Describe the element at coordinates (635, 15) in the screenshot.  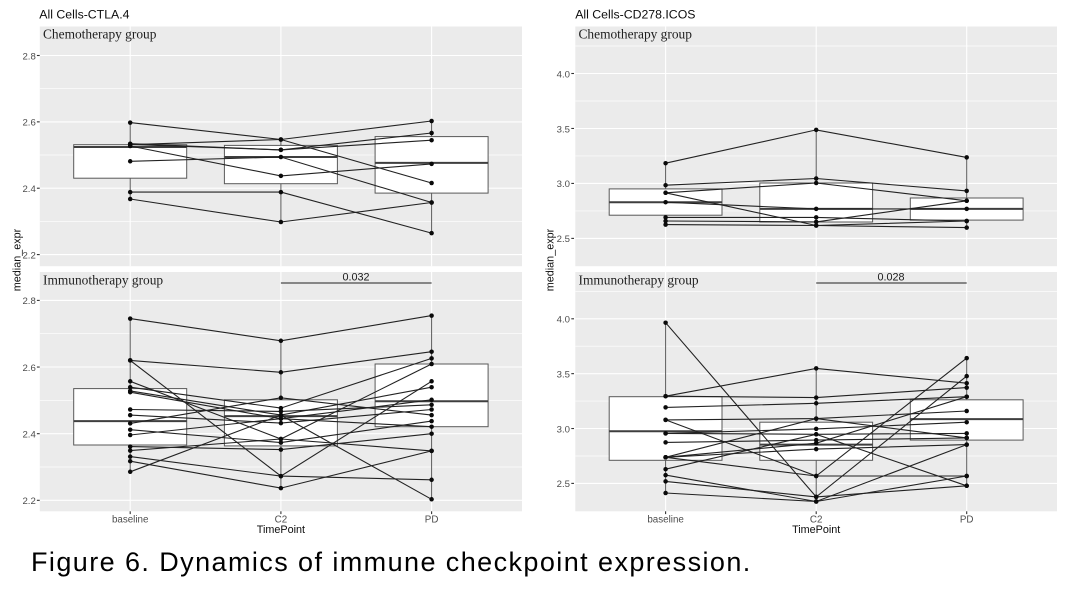
I see `svg-text: All Cells-CD278.ICOS` at that location.